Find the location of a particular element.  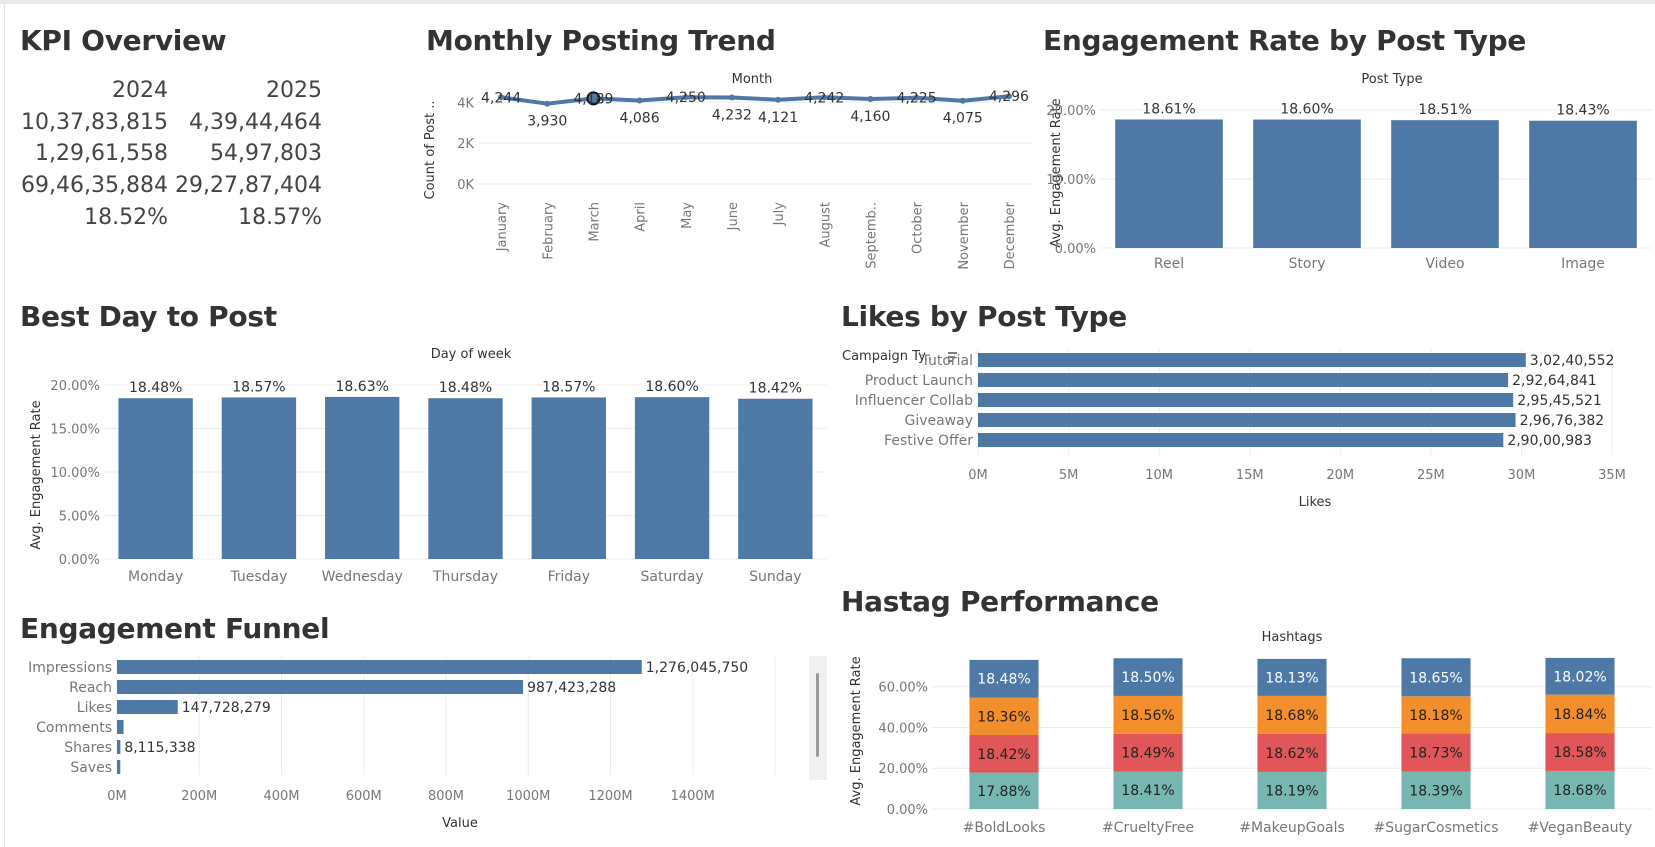

y-tick-label: Comments is located at coordinates (74, 728).